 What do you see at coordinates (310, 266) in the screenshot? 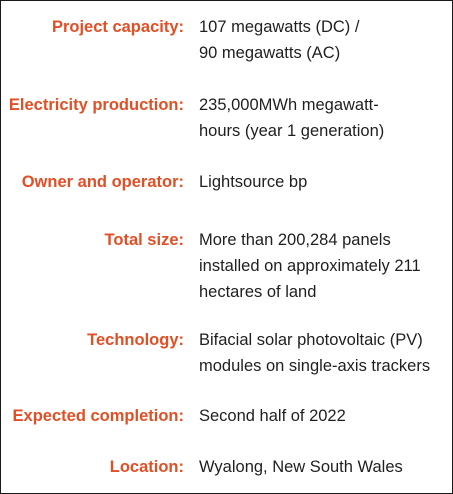
I see `fact-value-line: installed on approximately 211` at bounding box center [310, 266].